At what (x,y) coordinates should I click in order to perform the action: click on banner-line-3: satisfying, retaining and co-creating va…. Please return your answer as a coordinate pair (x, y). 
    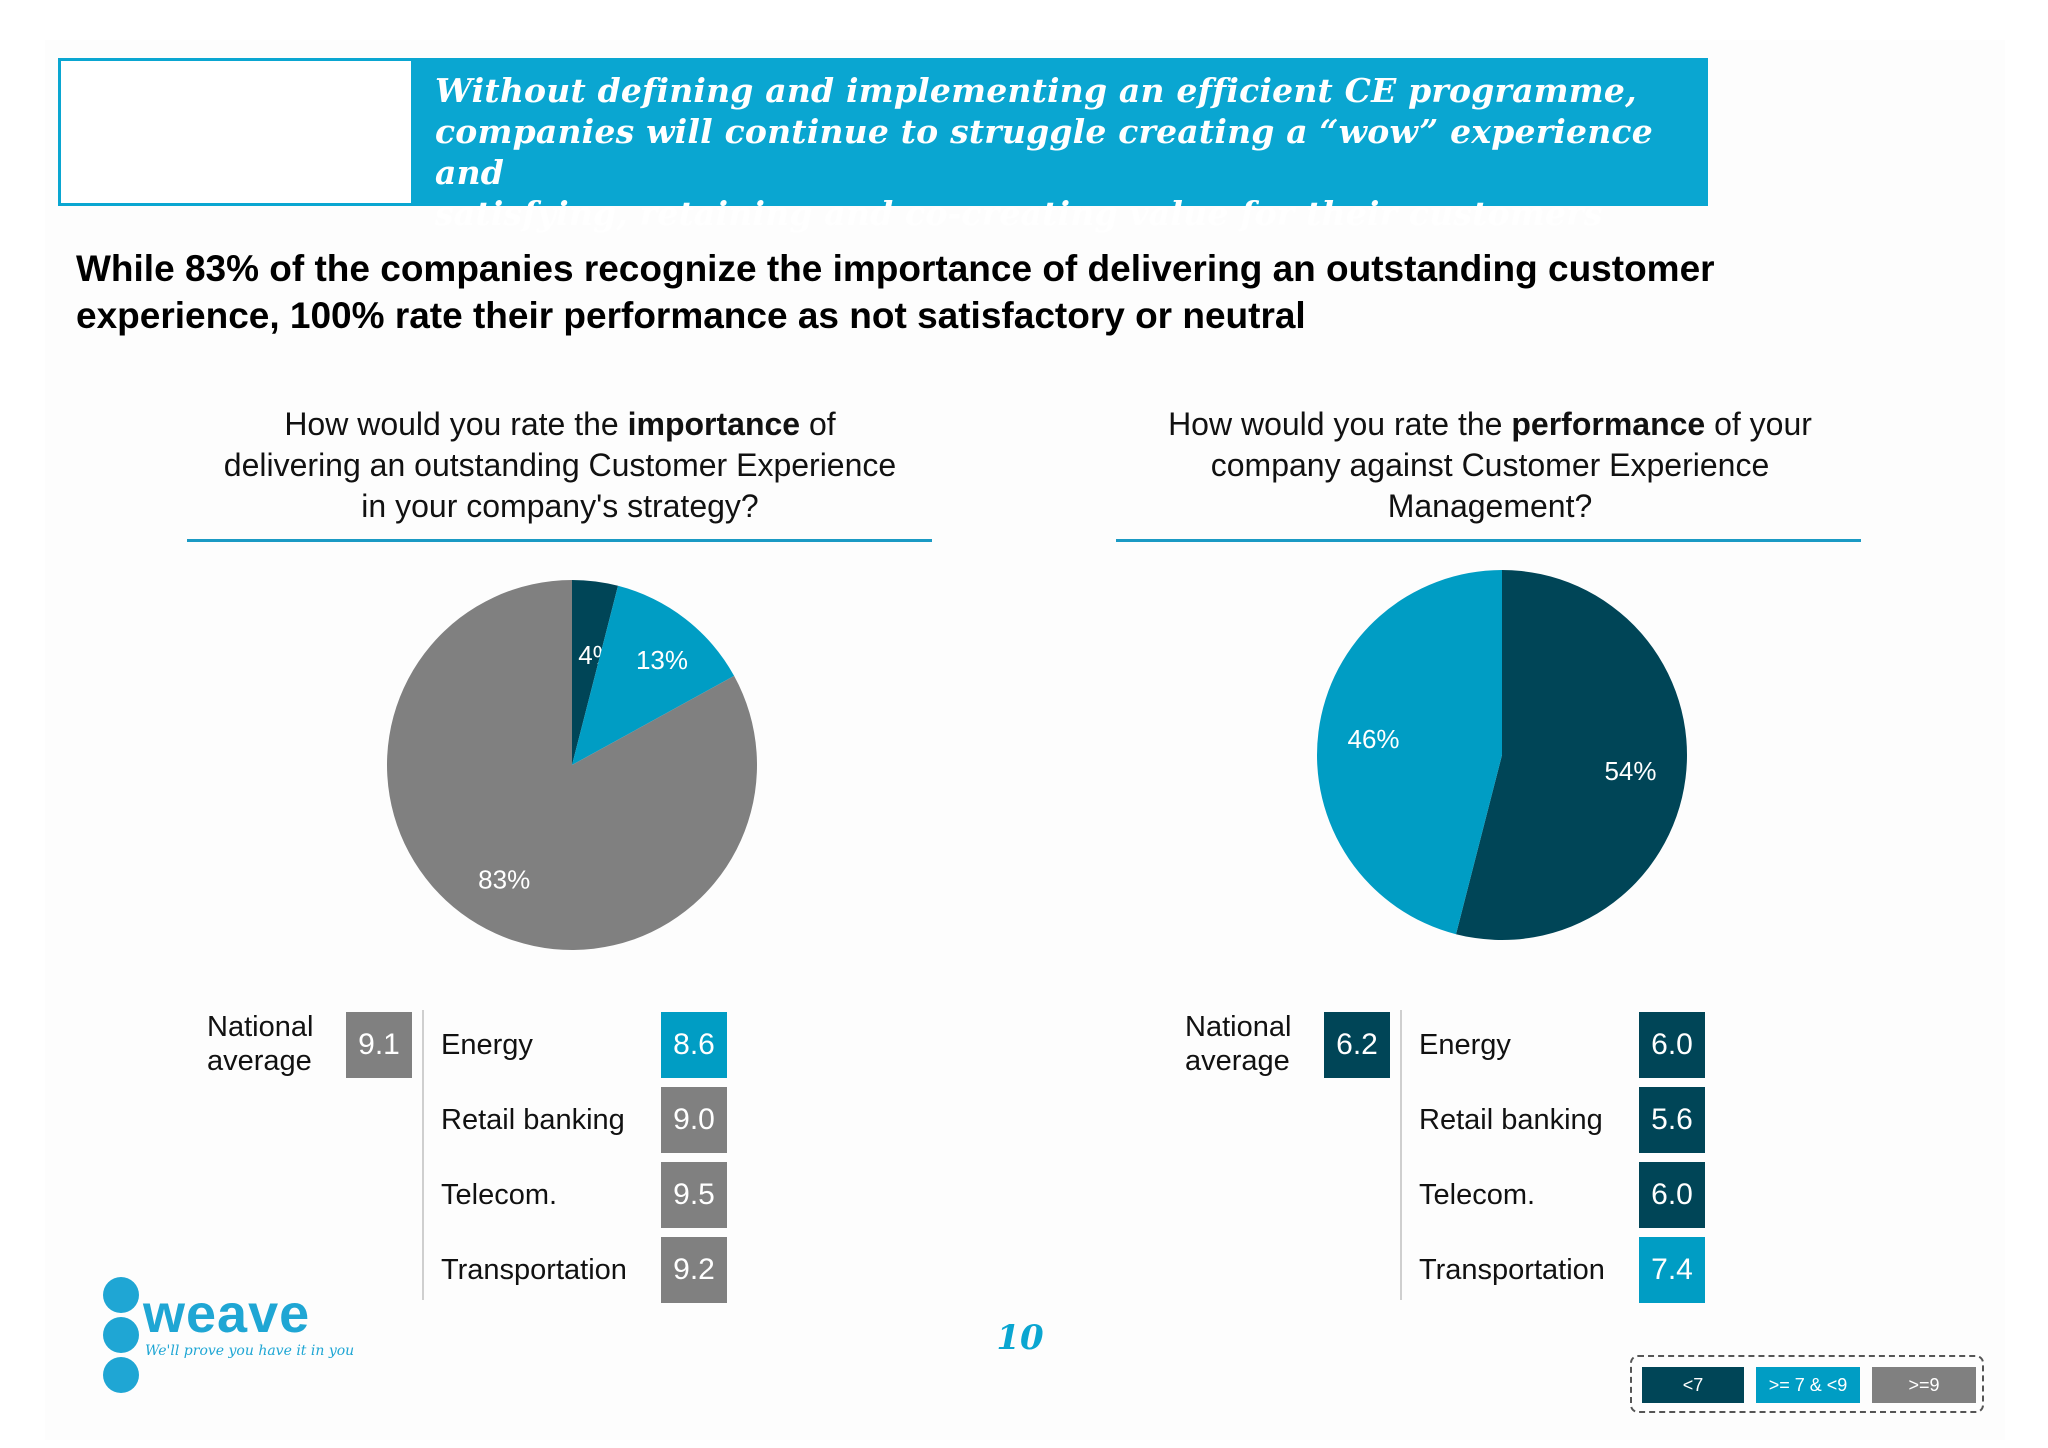
    Looking at the image, I should click on (1019, 213).